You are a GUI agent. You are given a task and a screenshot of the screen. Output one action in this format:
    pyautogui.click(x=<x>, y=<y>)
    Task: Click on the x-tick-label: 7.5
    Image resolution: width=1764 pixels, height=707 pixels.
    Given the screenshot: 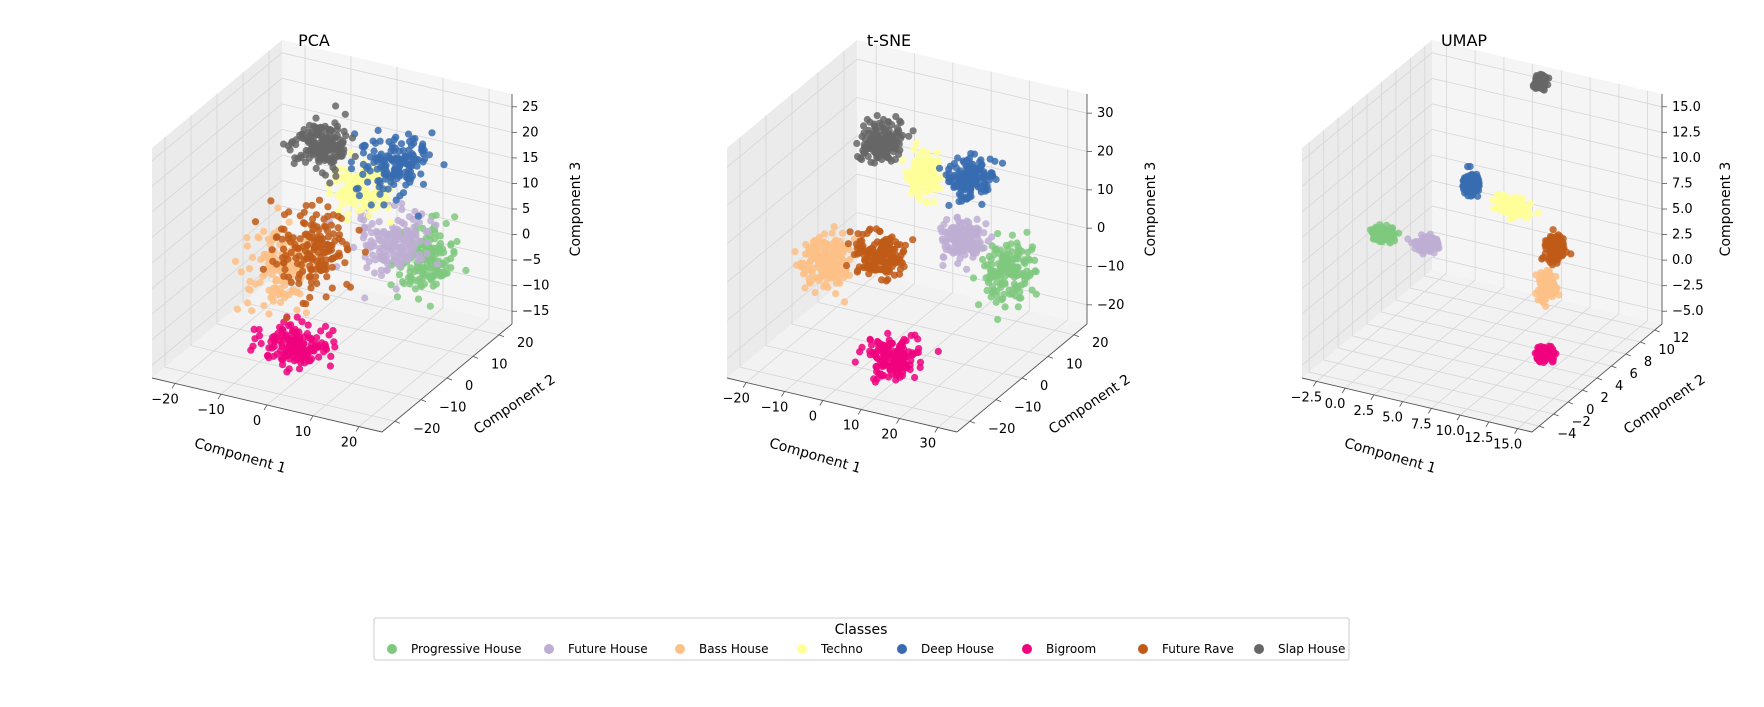 What is the action you would take?
    pyautogui.click(x=1421, y=424)
    